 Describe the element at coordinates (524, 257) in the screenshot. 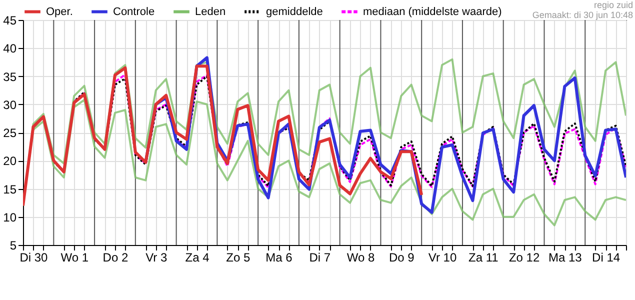

I see `x-tick-label: Zo 12` at that location.